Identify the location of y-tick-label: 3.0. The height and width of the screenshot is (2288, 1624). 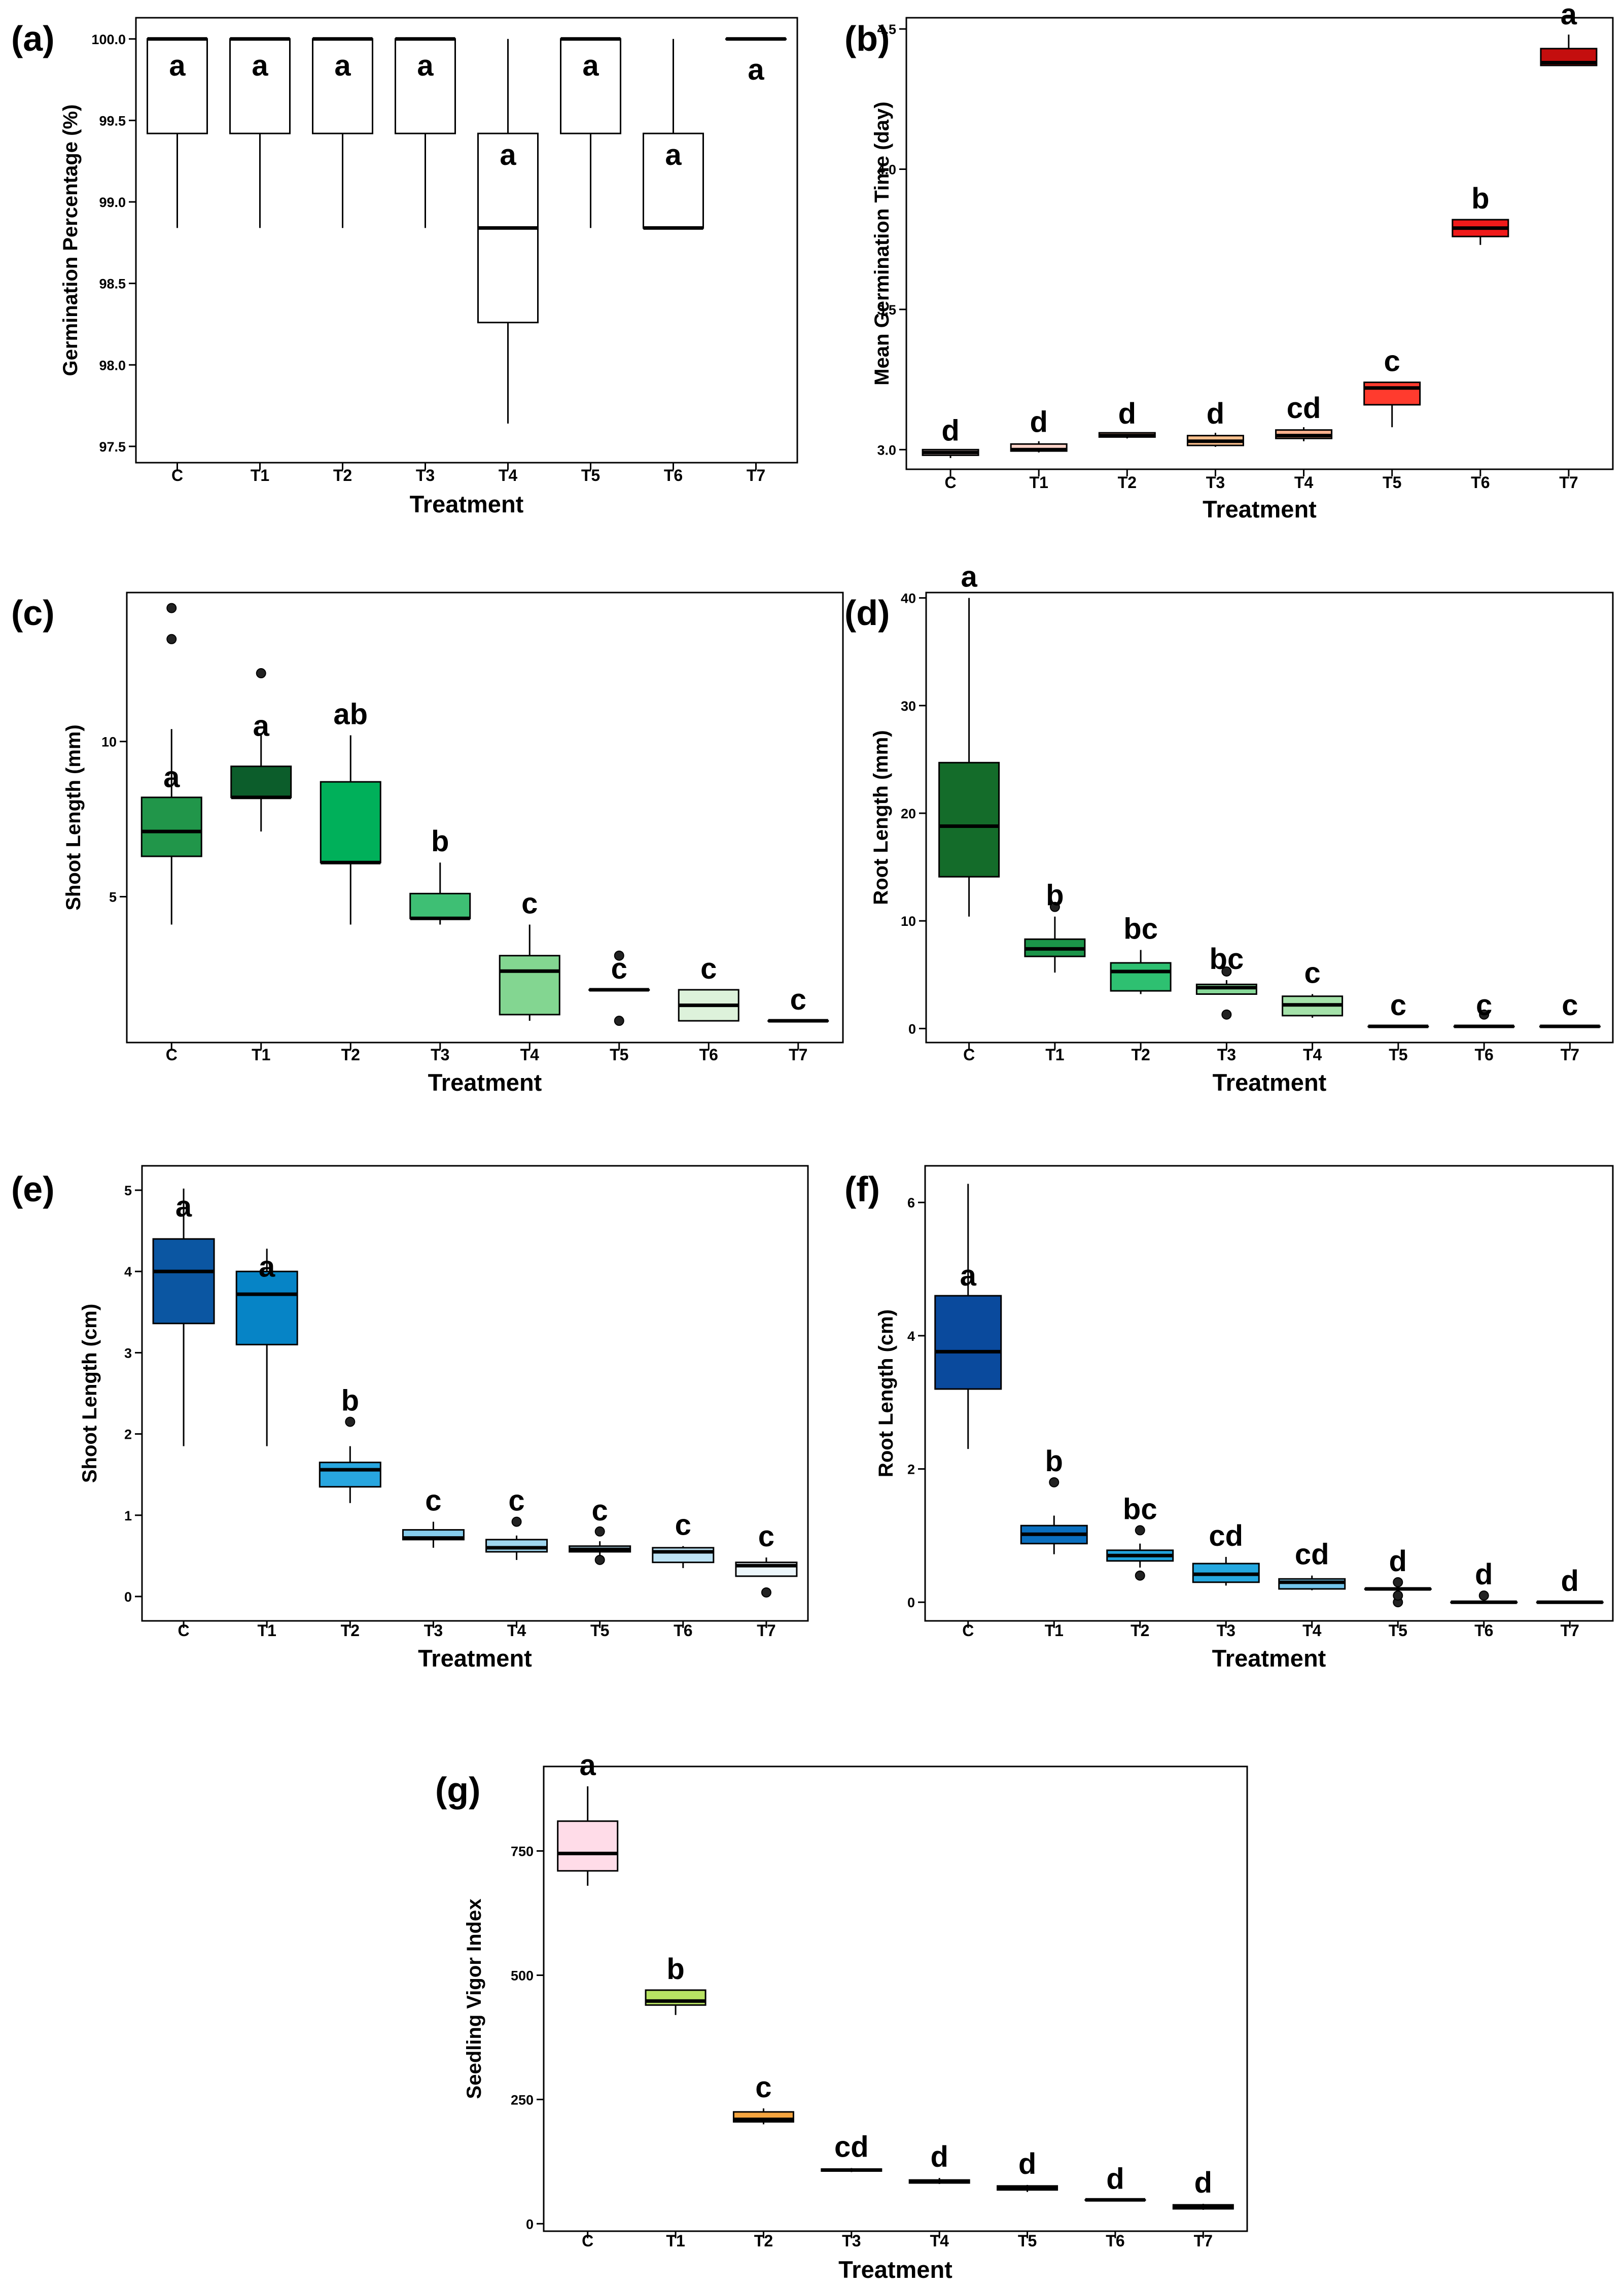
(887, 450).